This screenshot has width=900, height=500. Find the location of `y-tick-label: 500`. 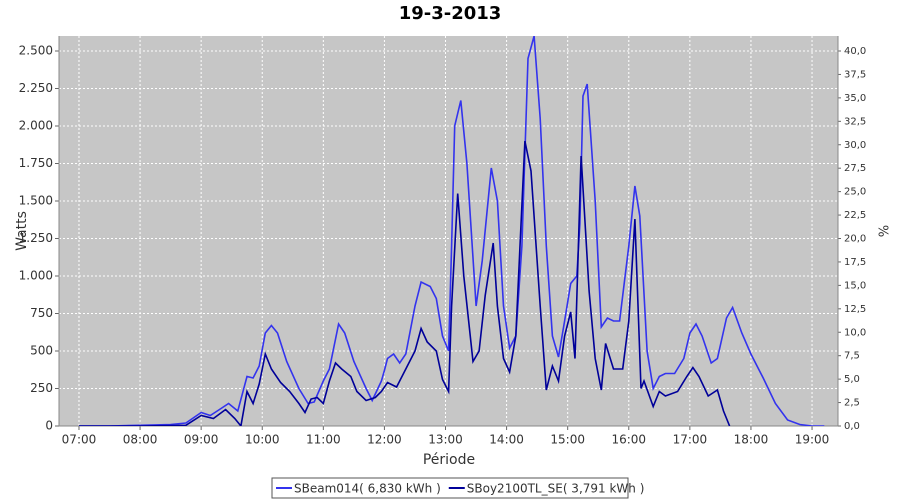

y-tick-label: 500 is located at coordinates (41, 351).